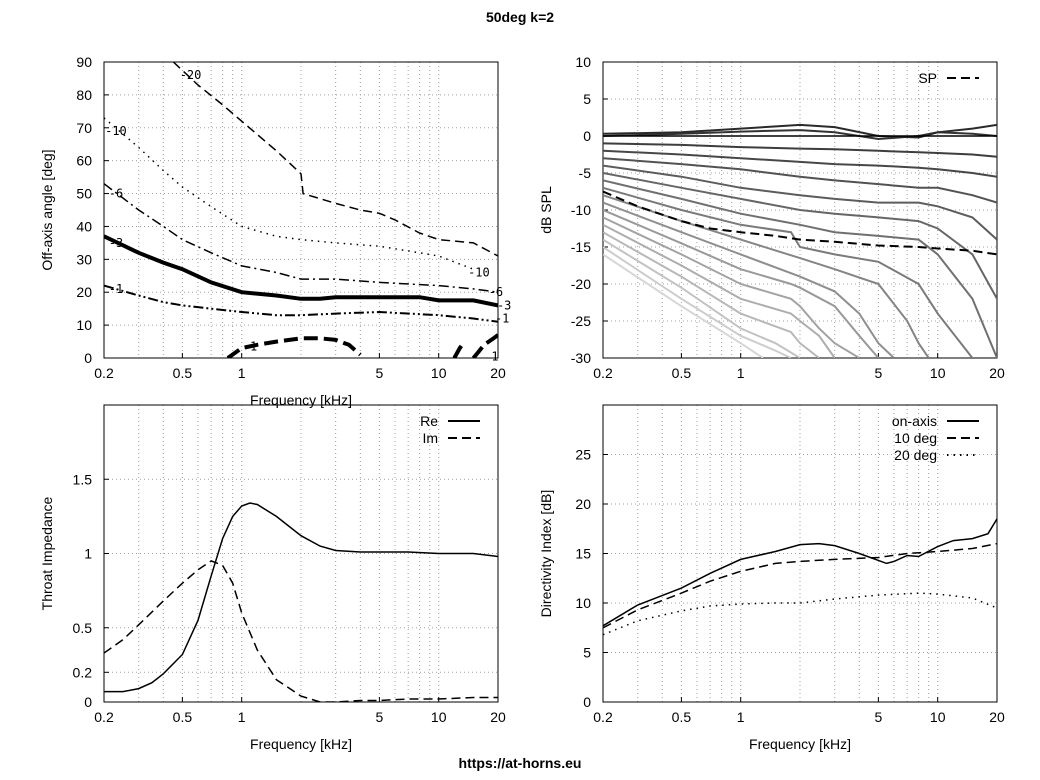 The width and height of the screenshot is (1040, 780). I want to click on y-tick-label: 50, so click(84, 194).